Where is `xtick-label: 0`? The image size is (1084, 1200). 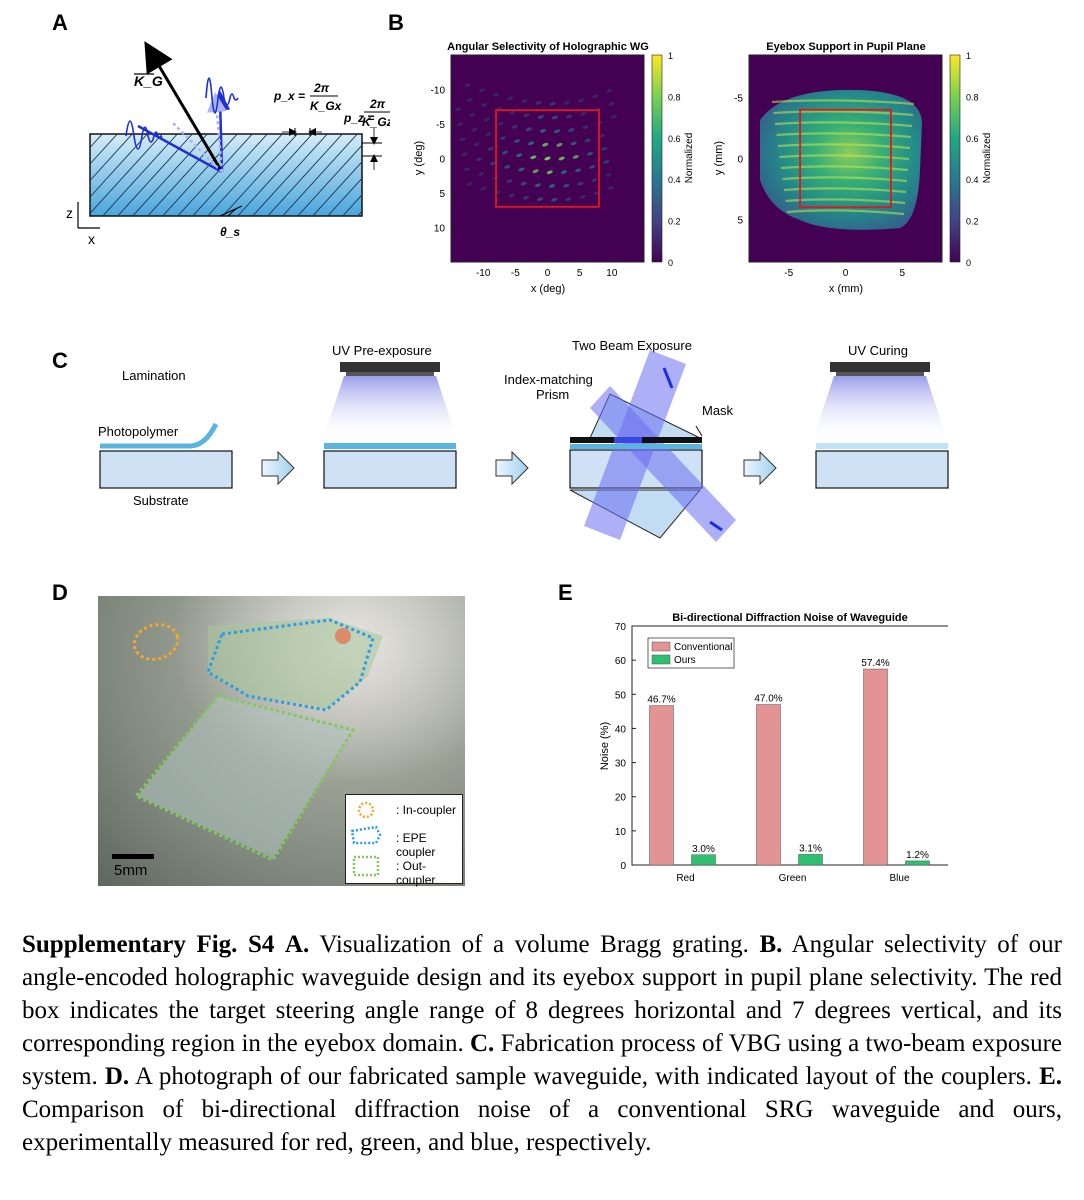 xtick-label: 0 is located at coordinates (548, 273).